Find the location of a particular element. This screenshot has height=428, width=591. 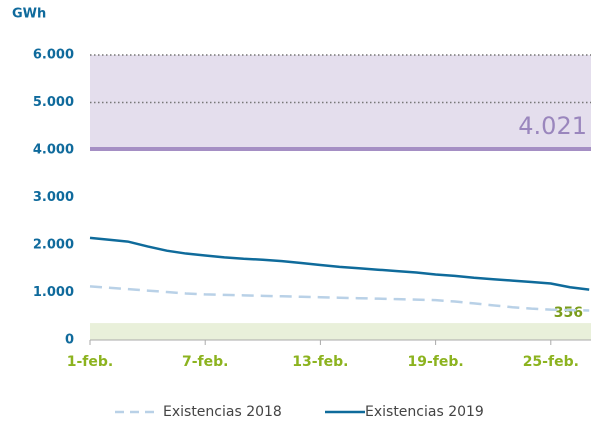

y-unit: GWh is located at coordinates (29, 14).